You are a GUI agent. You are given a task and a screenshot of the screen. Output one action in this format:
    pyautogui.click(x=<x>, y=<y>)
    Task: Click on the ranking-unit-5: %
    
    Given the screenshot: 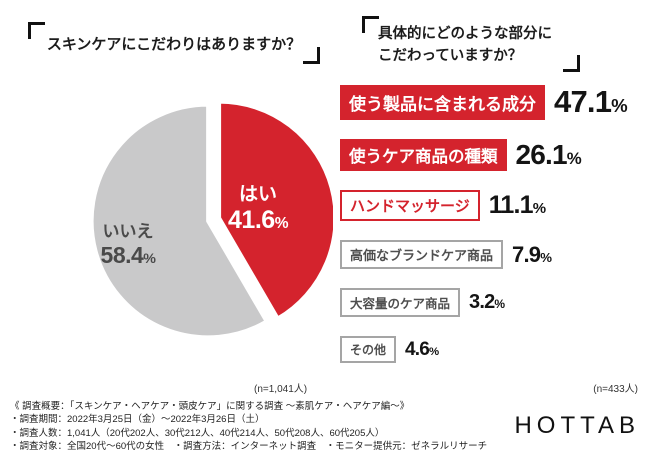 What is the action you would take?
    pyautogui.click(x=499, y=304)
    